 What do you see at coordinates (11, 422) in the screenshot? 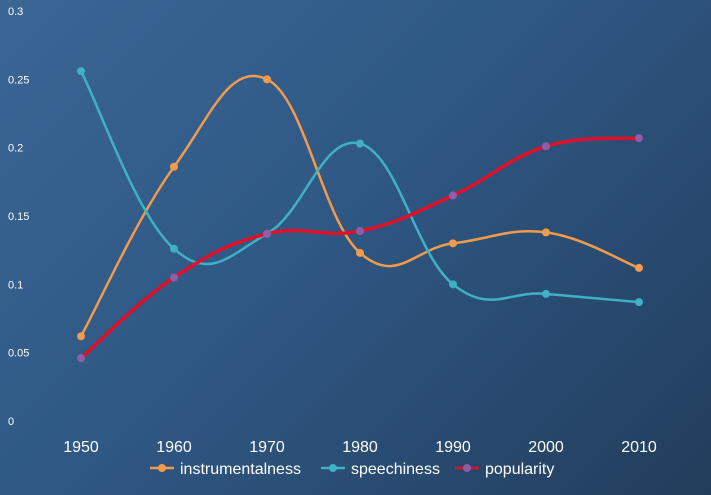
I see `y-tick-label: 0` at bounding box center [11, 422].